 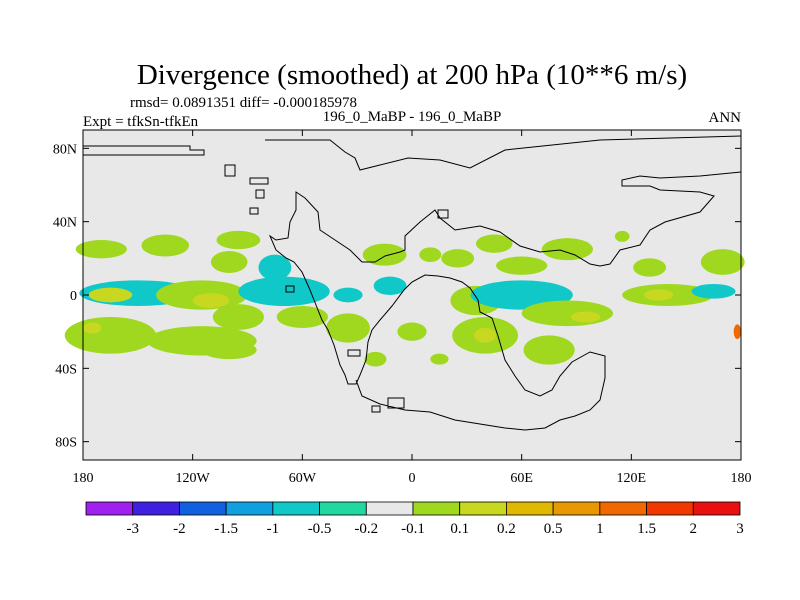 What do you see at coordinates (459, 529) in the screenshot?
I see `colorbar-label-7: 0.1` at bounding box center [459, 529].